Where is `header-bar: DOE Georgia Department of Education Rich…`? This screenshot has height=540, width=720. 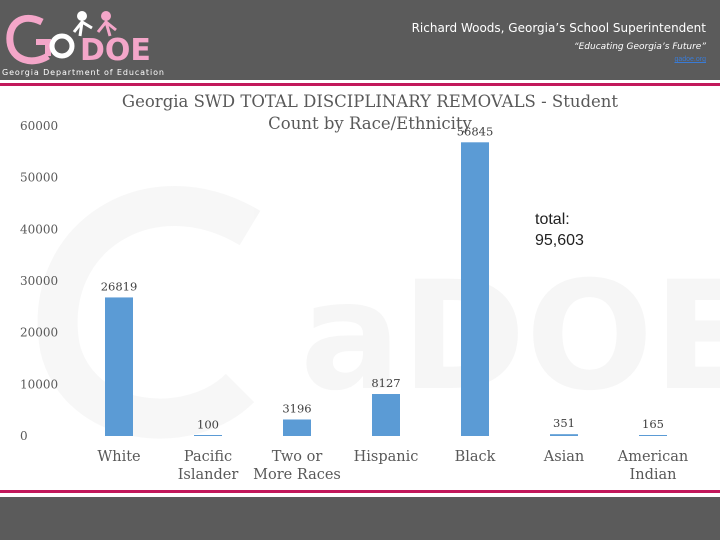
header-bar: DOE Georgia Department of Education Rich… is located at coordinates (360, 40).